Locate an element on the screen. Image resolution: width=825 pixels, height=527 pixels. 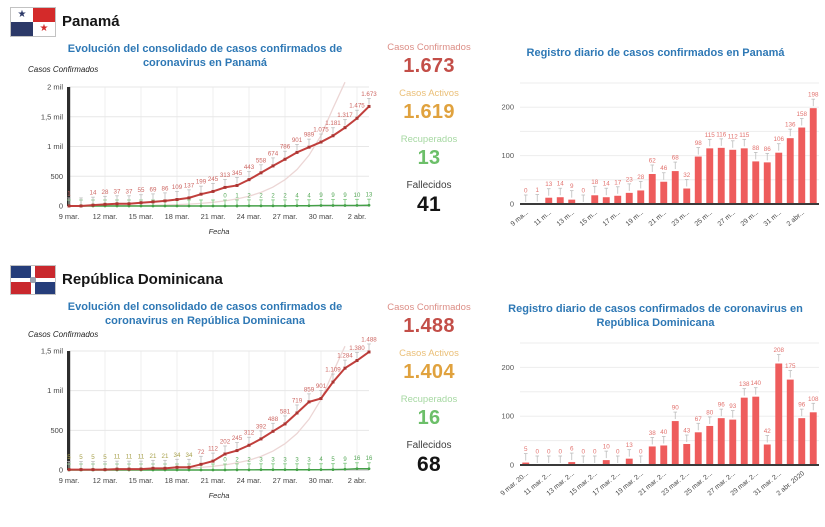
stat-confirmed: Casos Confirmados 1.673 is located at coordinates (428, 60).